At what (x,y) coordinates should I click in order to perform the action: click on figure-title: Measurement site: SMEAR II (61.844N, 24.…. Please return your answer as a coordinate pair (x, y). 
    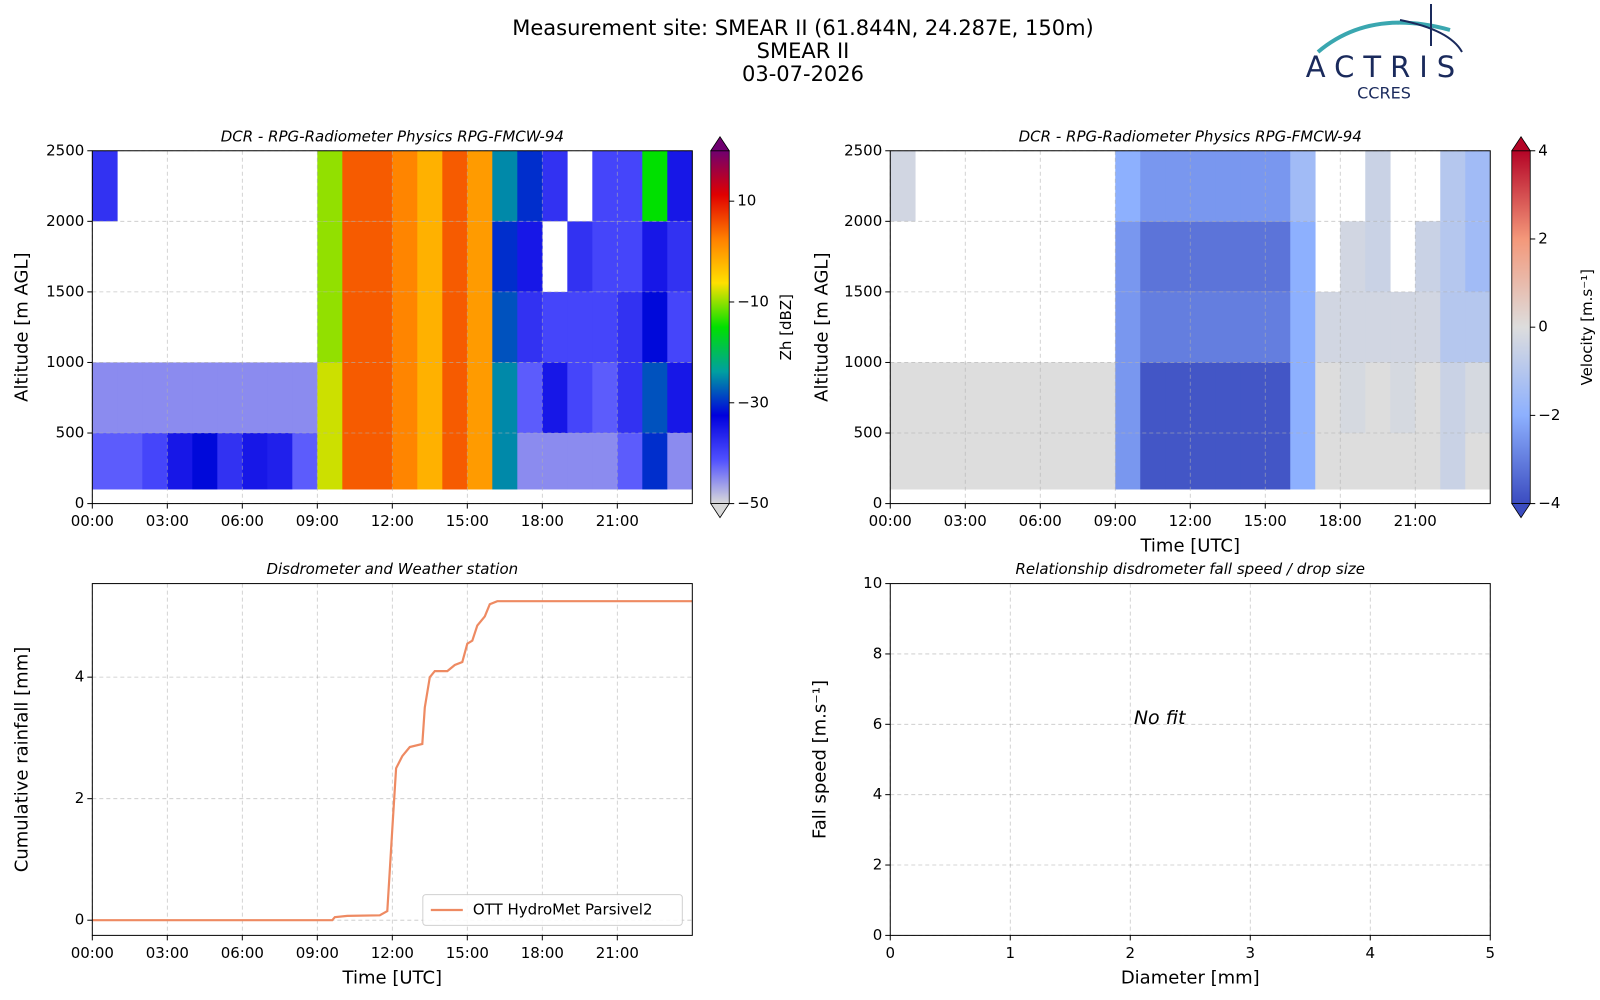
    Looking at the image, I should click on (803, 28).